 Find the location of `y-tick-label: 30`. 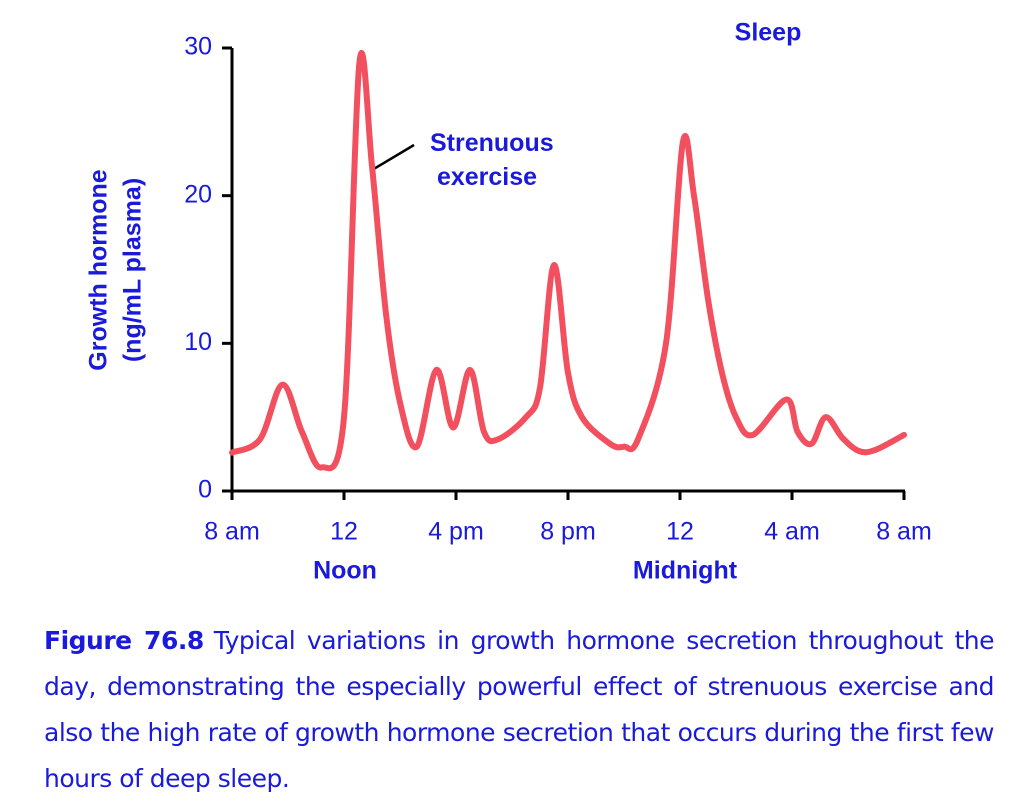

y-tick-label: 30 is located at coordinates (198, 47).